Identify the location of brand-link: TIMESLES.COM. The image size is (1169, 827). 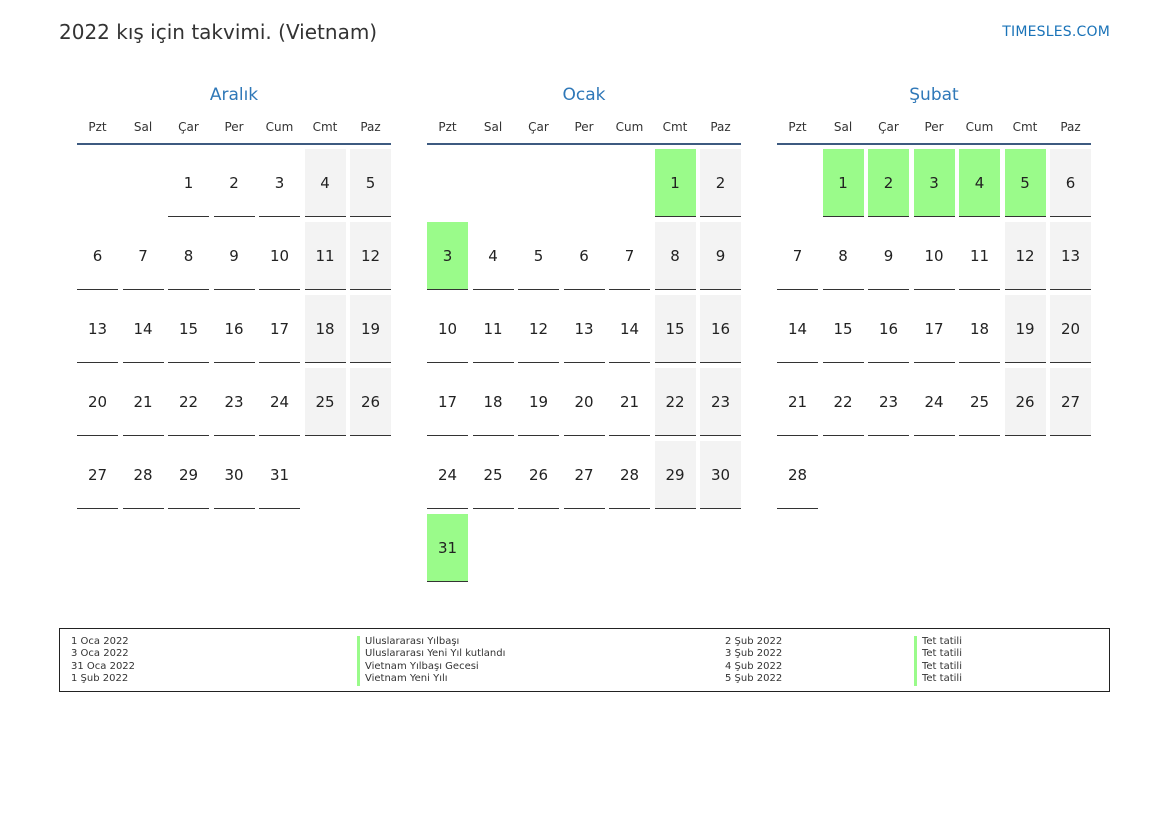
(1056, 32).